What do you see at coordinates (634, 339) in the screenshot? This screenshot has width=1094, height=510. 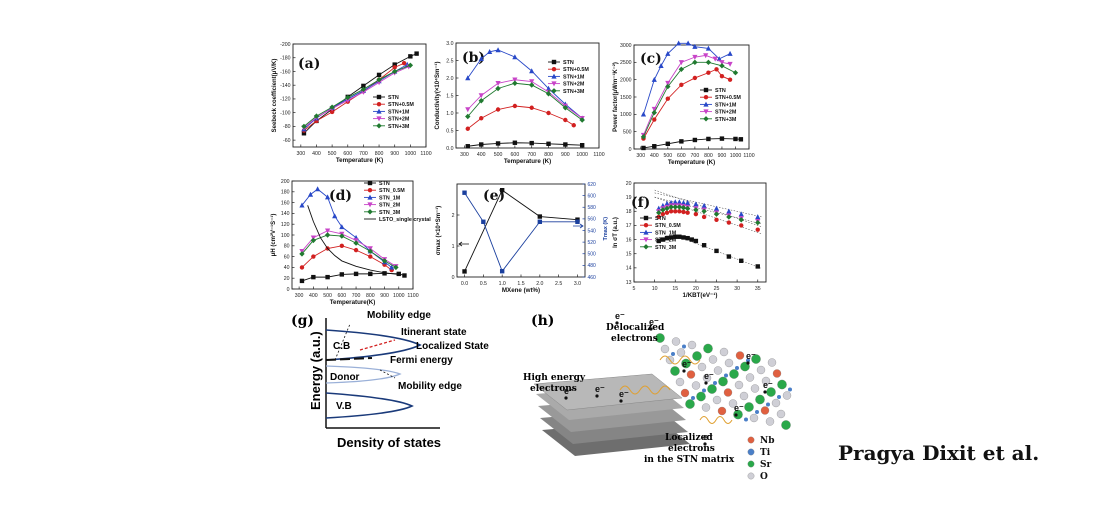 I see `h-delocalized-line-2: electrons` at bounding box center [634, 339].